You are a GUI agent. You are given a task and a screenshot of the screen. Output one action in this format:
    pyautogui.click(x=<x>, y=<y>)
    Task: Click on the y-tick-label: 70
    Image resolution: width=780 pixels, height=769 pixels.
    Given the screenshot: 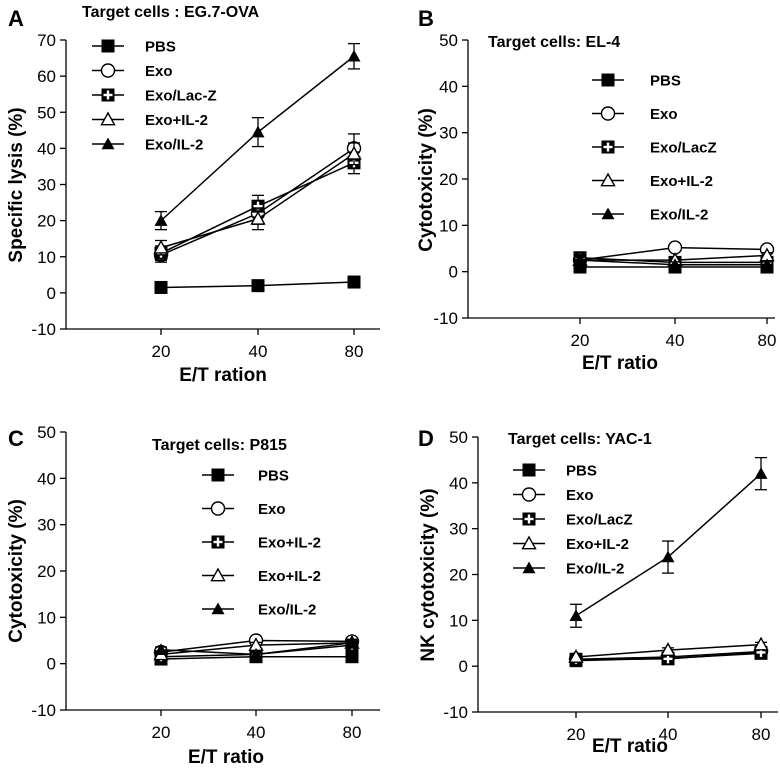 What is the action you would take?
    pyautogui.click(x=46, y=40)
    